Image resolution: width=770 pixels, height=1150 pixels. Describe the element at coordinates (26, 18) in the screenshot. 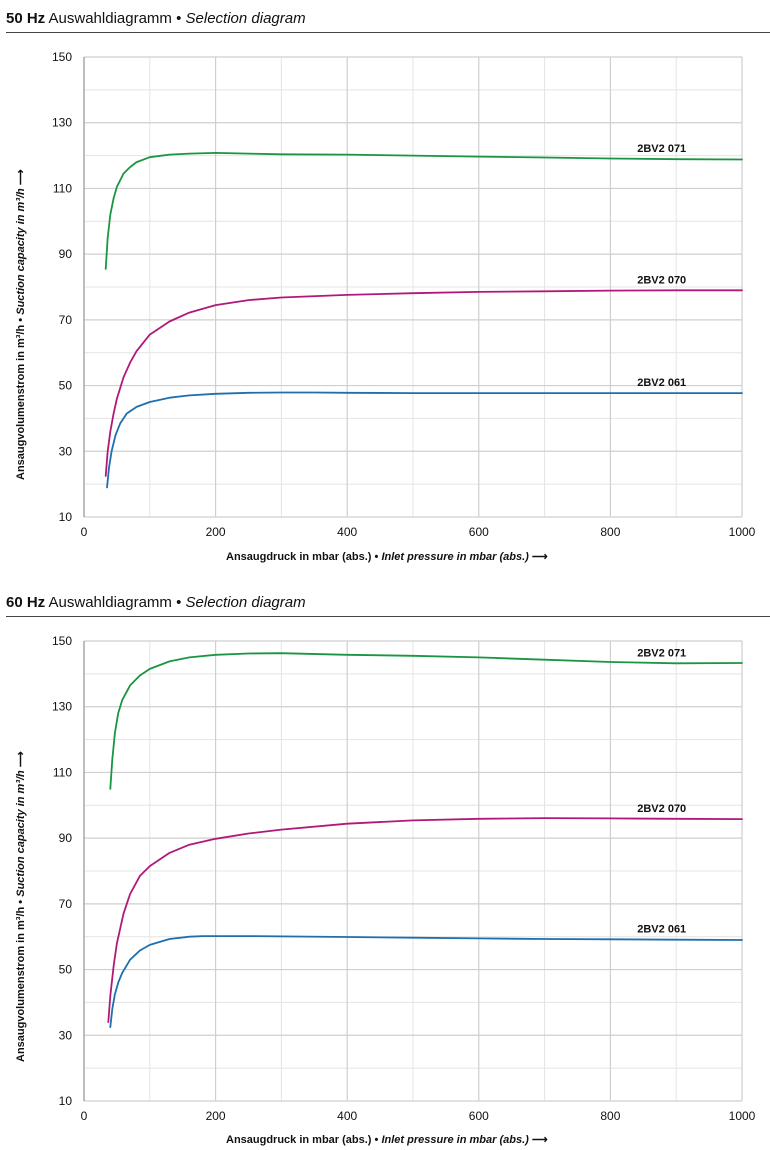

I see `frequency-label: 50 Hz` at that location.